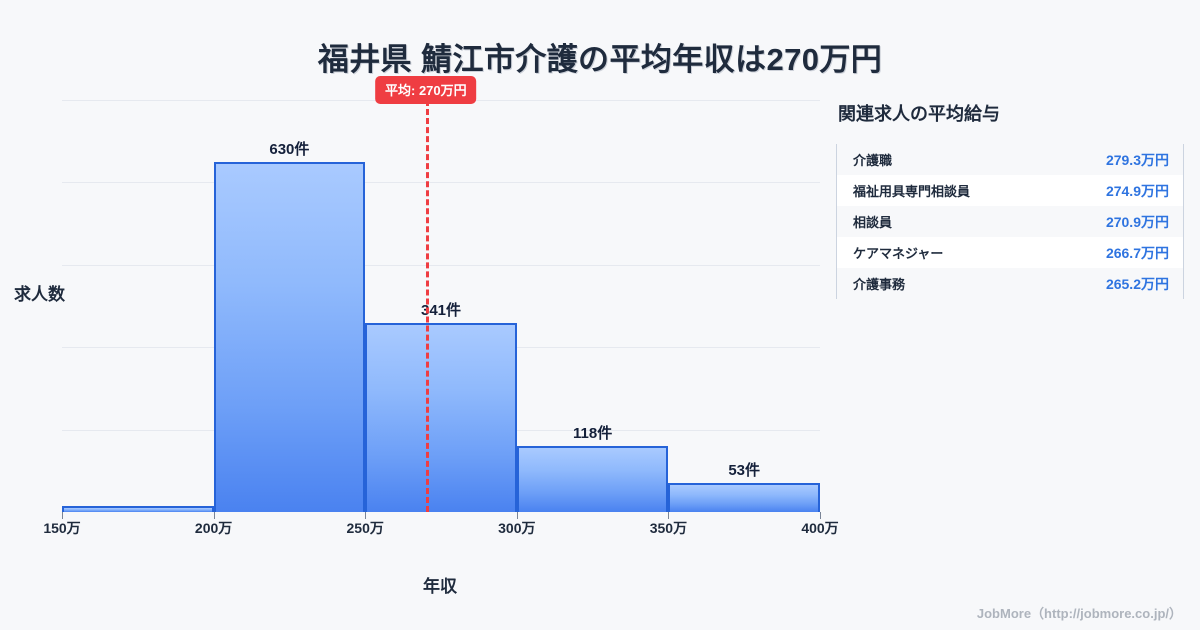  What do you see at coordinates (873, 160) in the screenshot?
I see `job-name: 介護職` at bounding box center [873, 160].